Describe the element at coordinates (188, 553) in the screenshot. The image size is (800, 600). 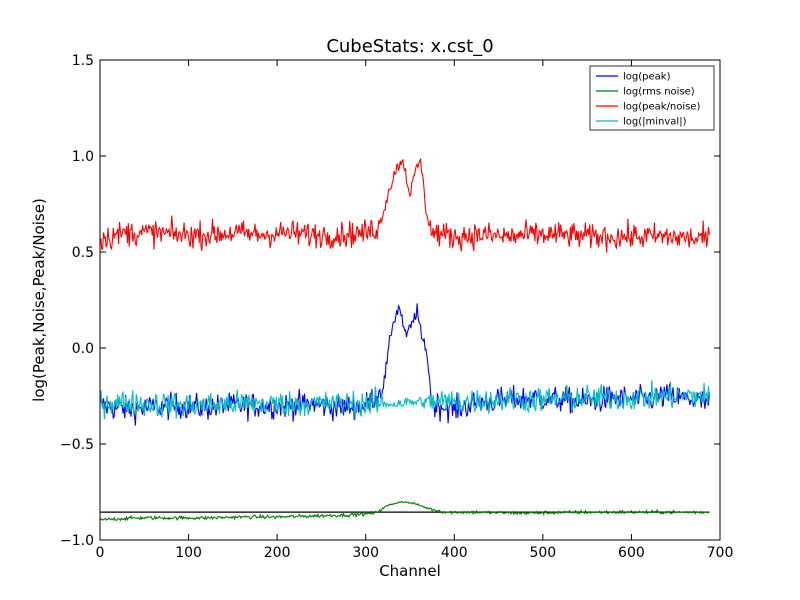
I see `x-tick-label: 100` at that location.